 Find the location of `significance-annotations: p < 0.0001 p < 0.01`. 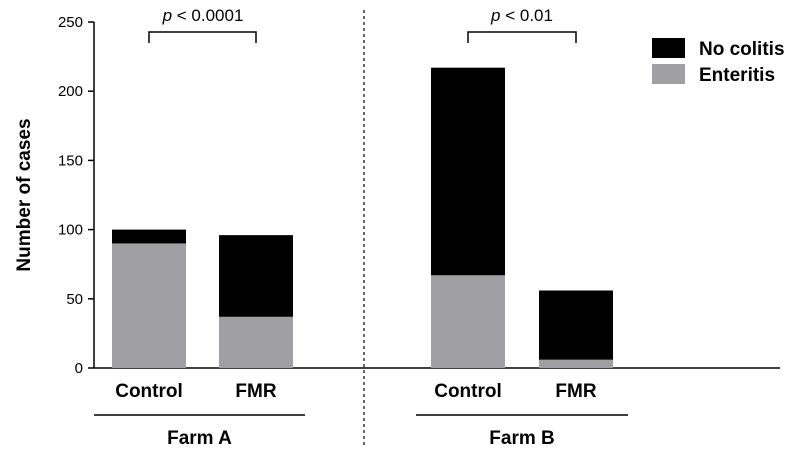

significance-annotations: p < 0.0001 p < 0.01 is located at coordinates (362, 24).